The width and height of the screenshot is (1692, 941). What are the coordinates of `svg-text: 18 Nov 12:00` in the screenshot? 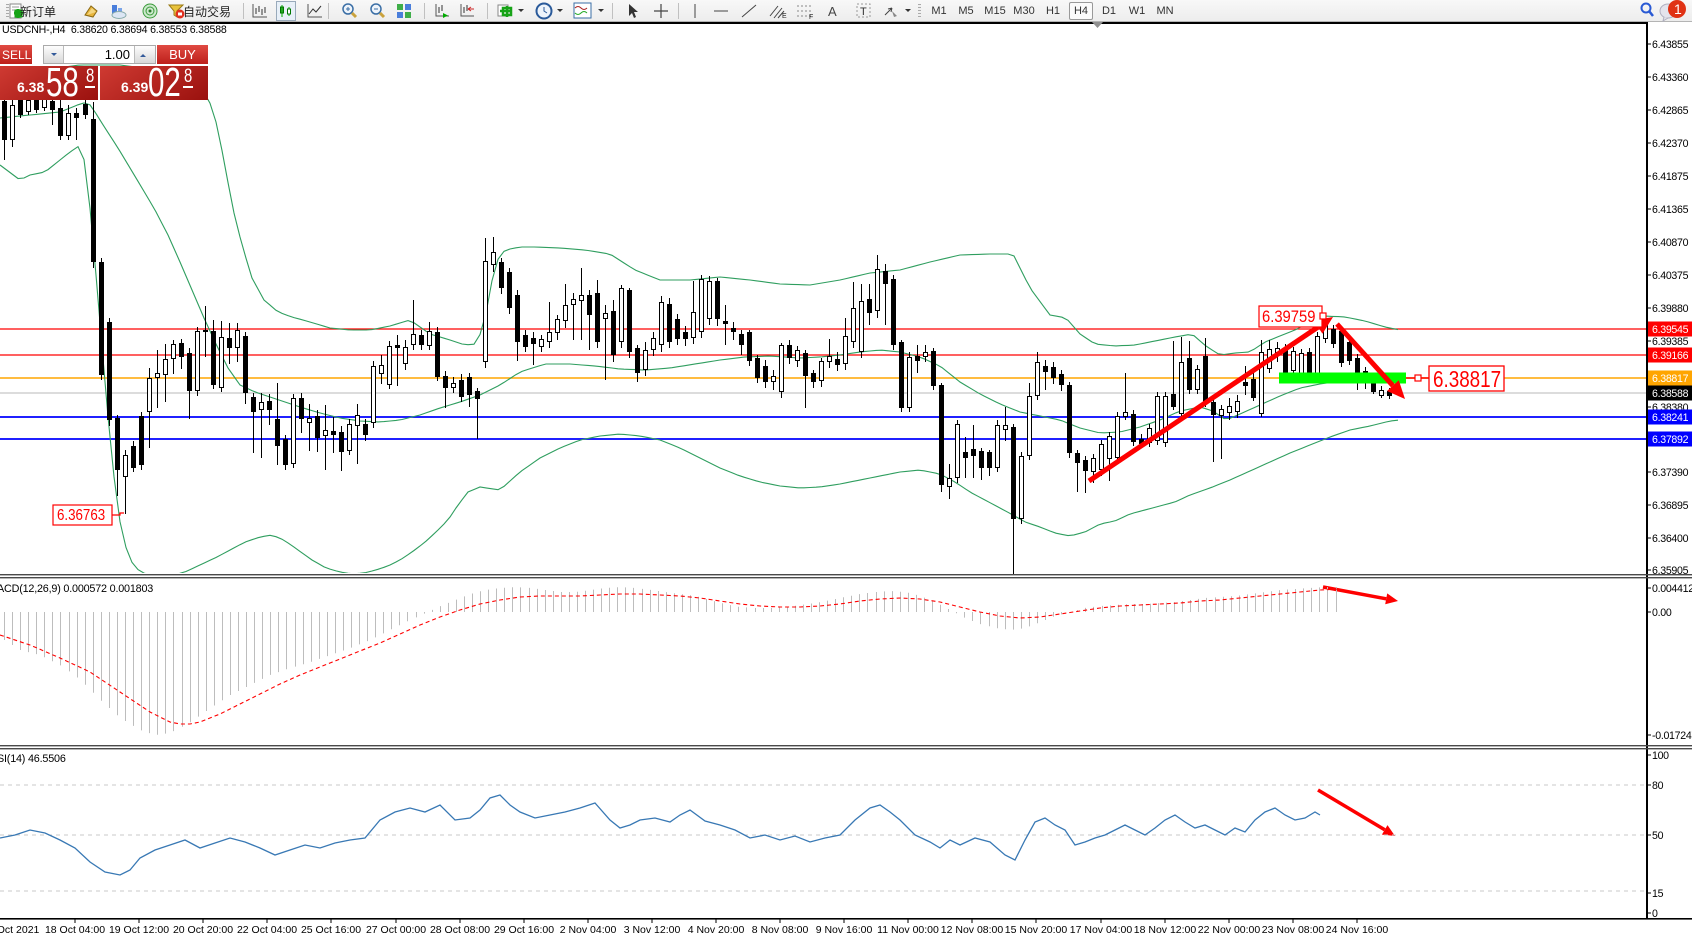 It's located at (1165, 930).